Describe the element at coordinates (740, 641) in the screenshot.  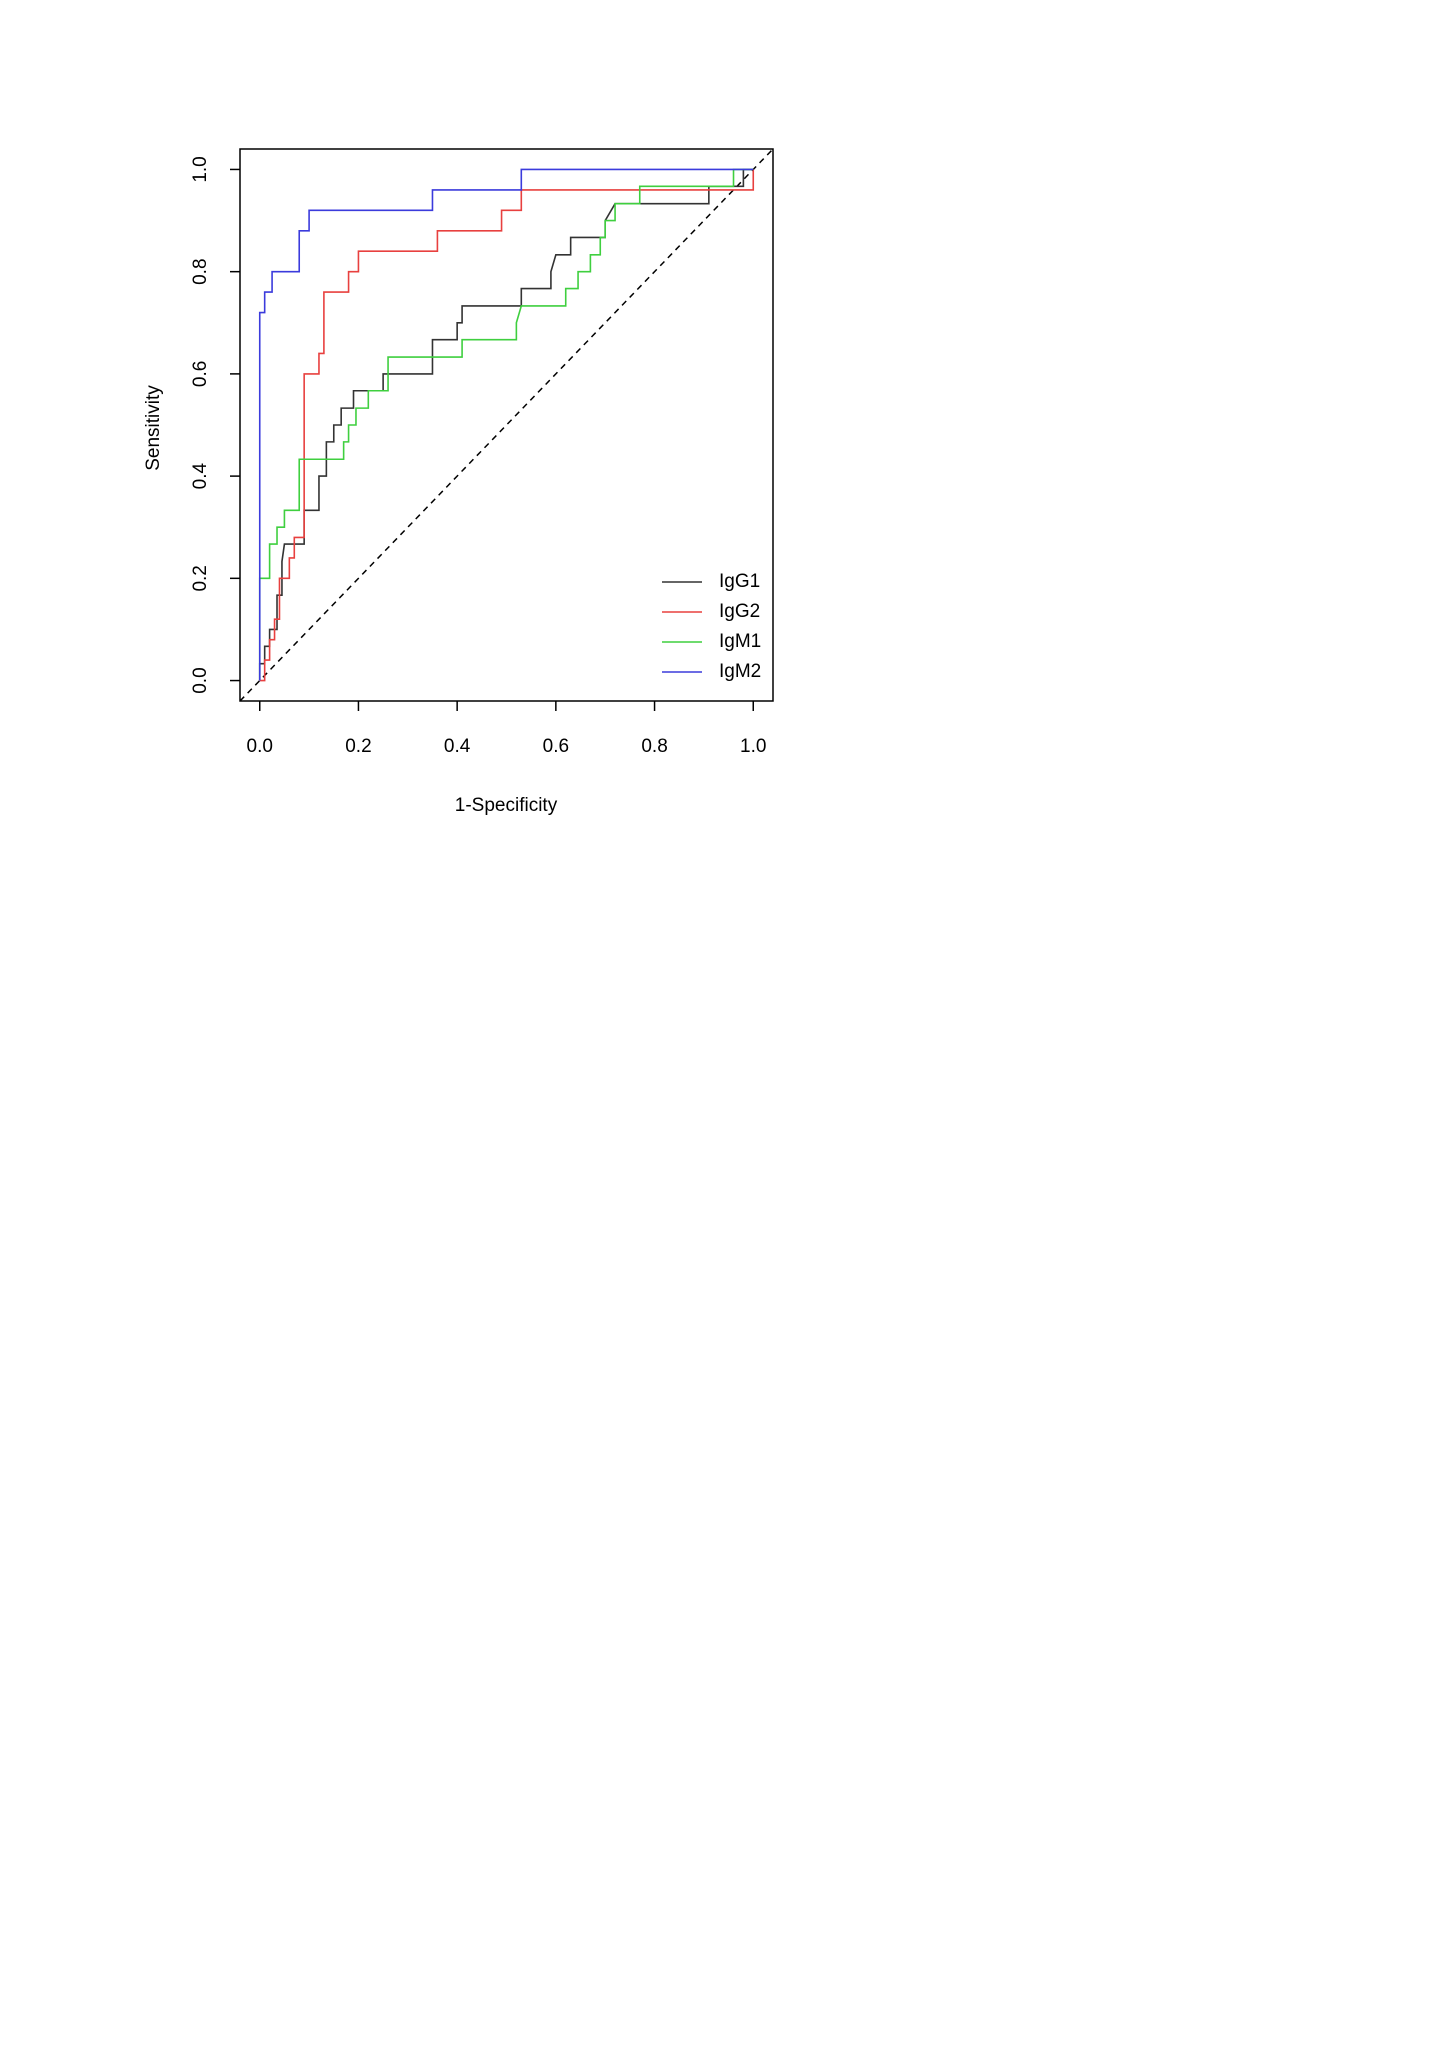
I see `legend-label: IgM1` at that location.